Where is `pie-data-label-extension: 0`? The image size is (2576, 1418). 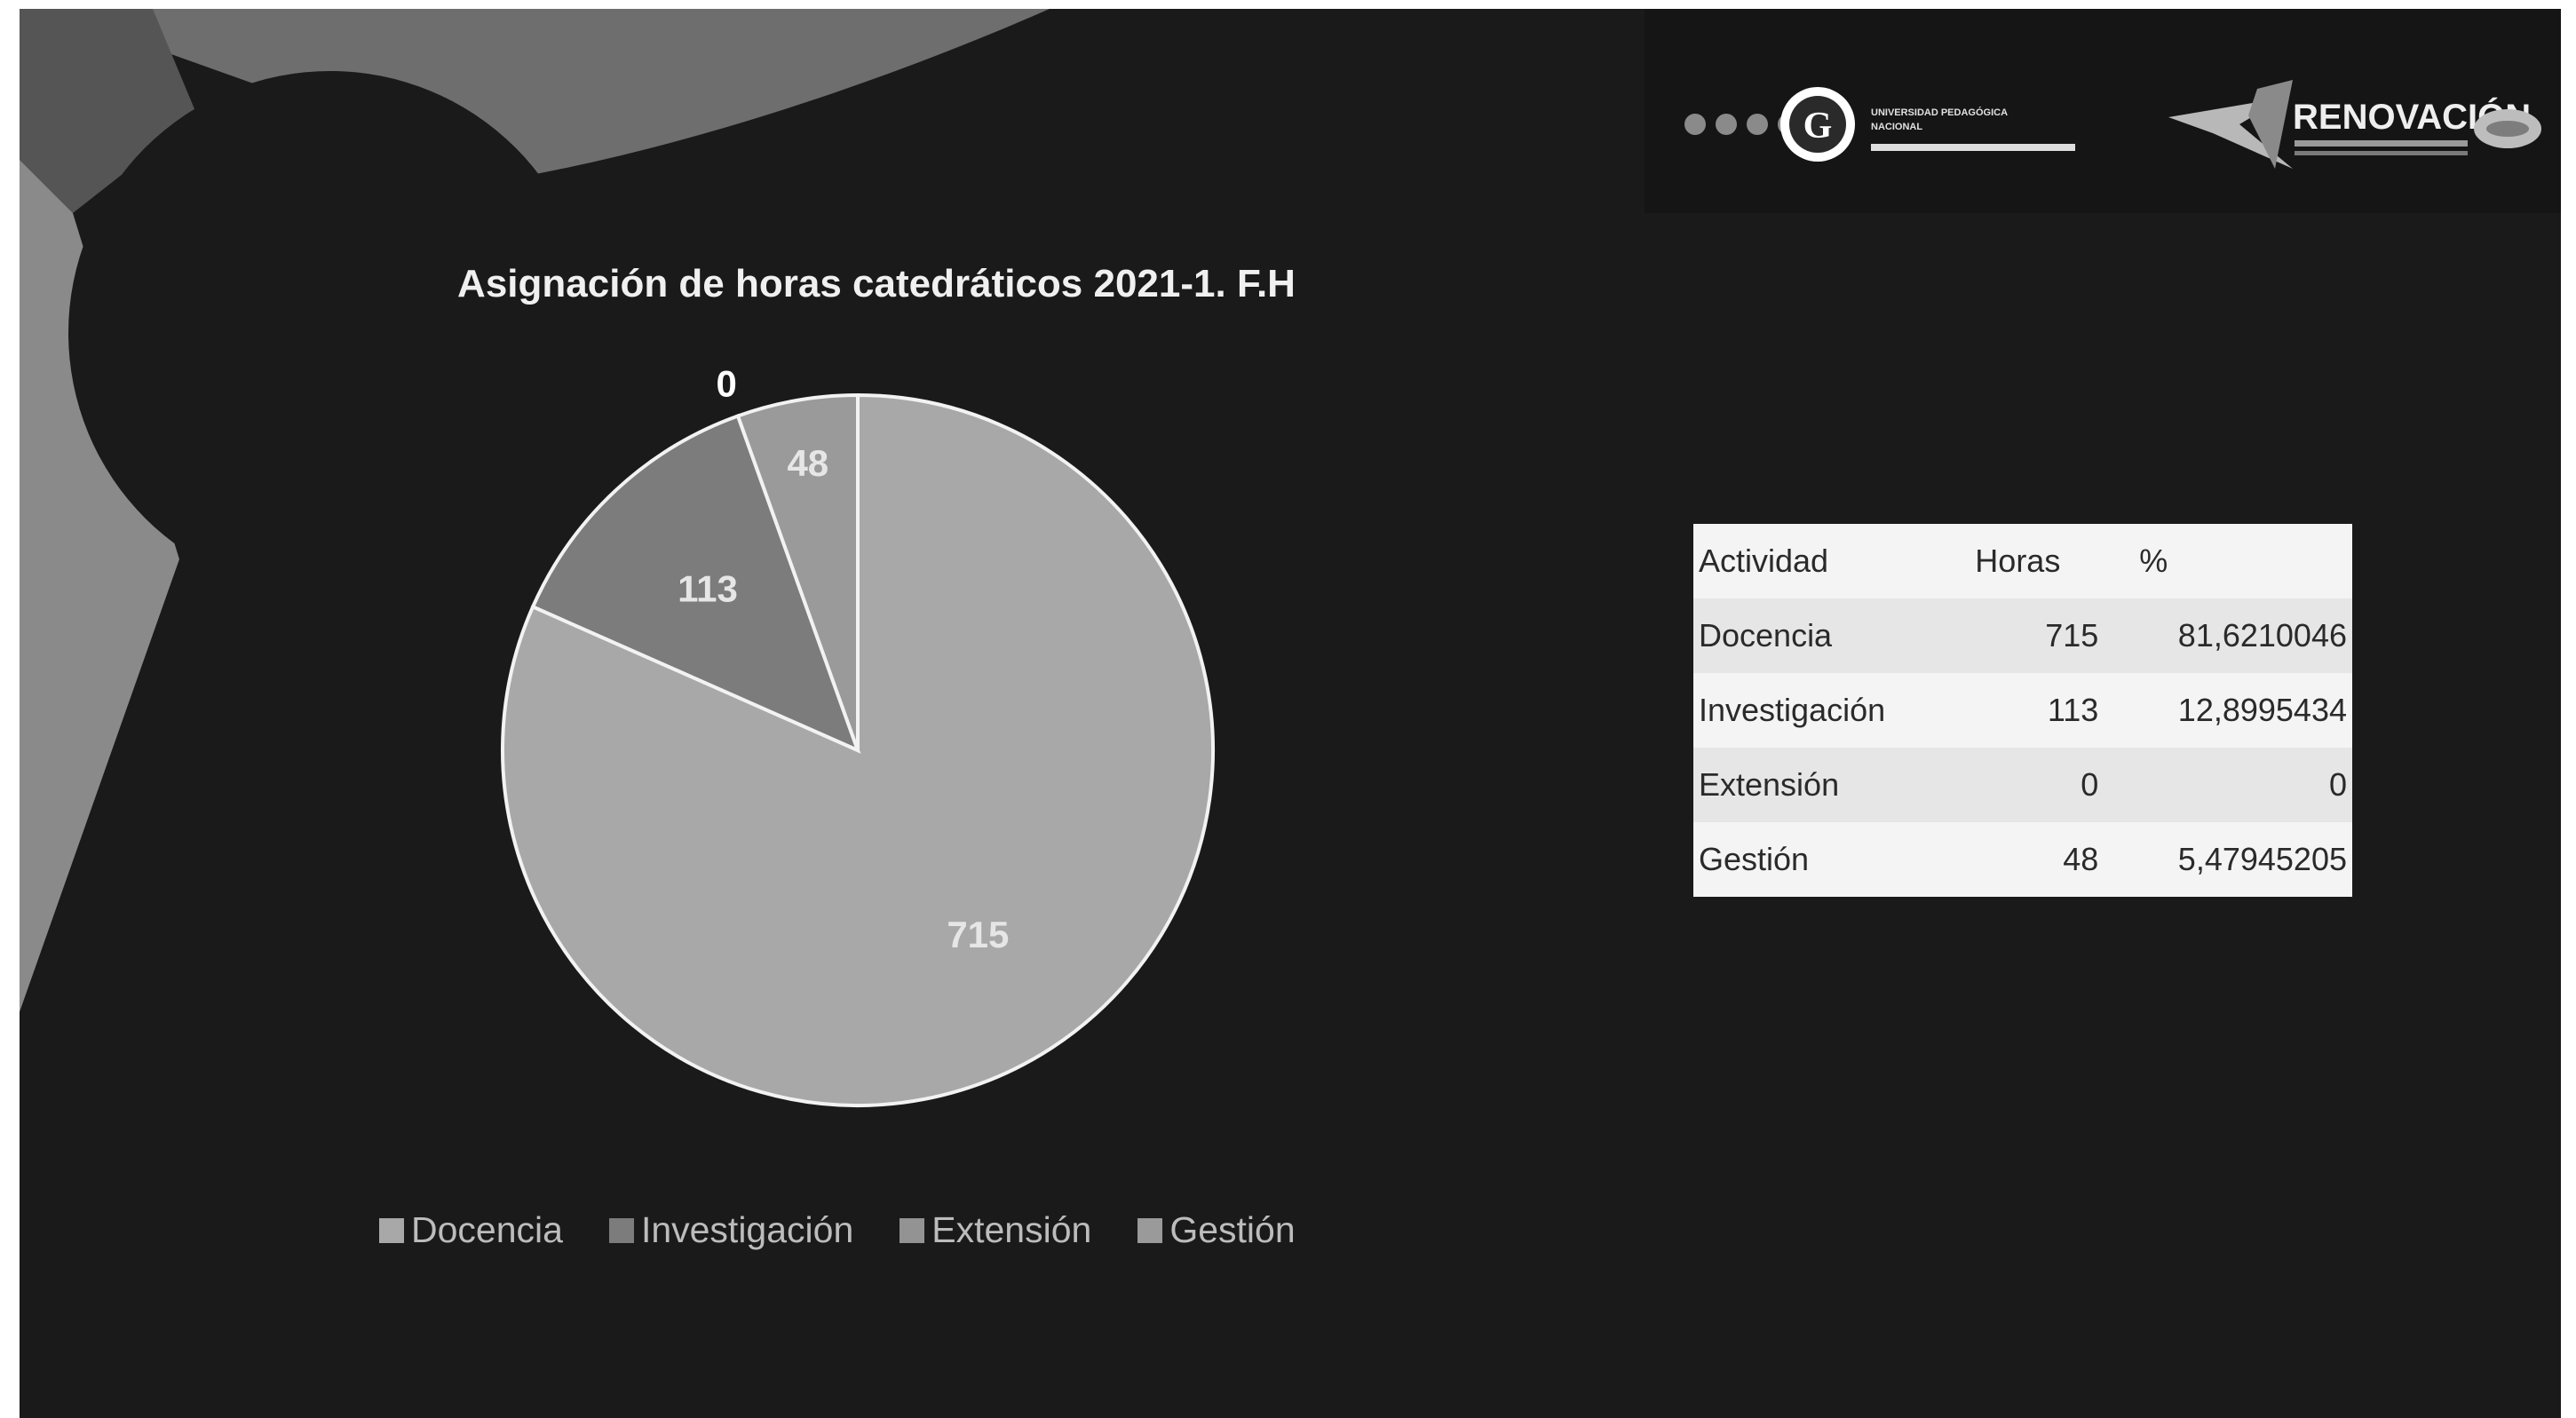 pie-data-label-extension: 0 is located at coordinates (726, 384).